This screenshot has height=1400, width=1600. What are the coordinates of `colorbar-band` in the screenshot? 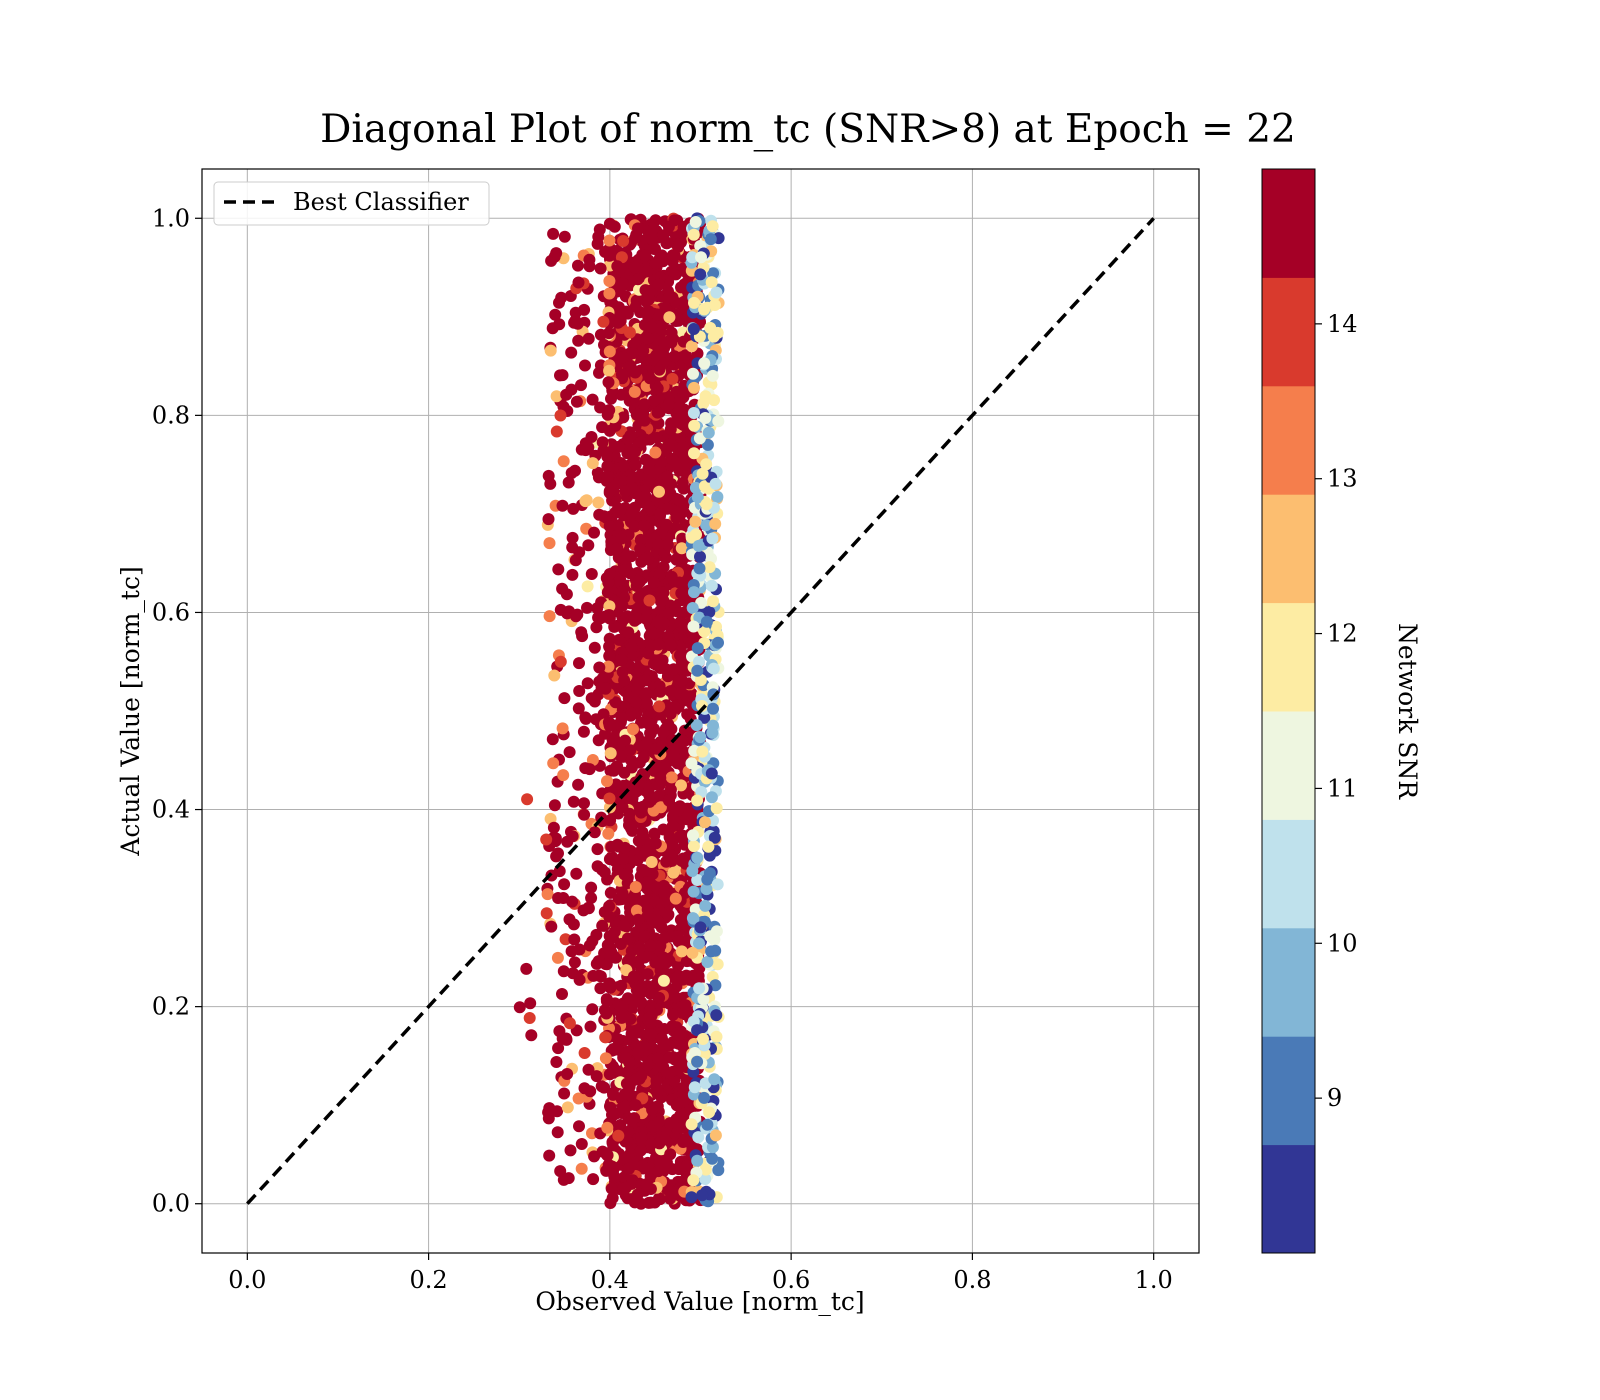 It's located at (1288, 1091).